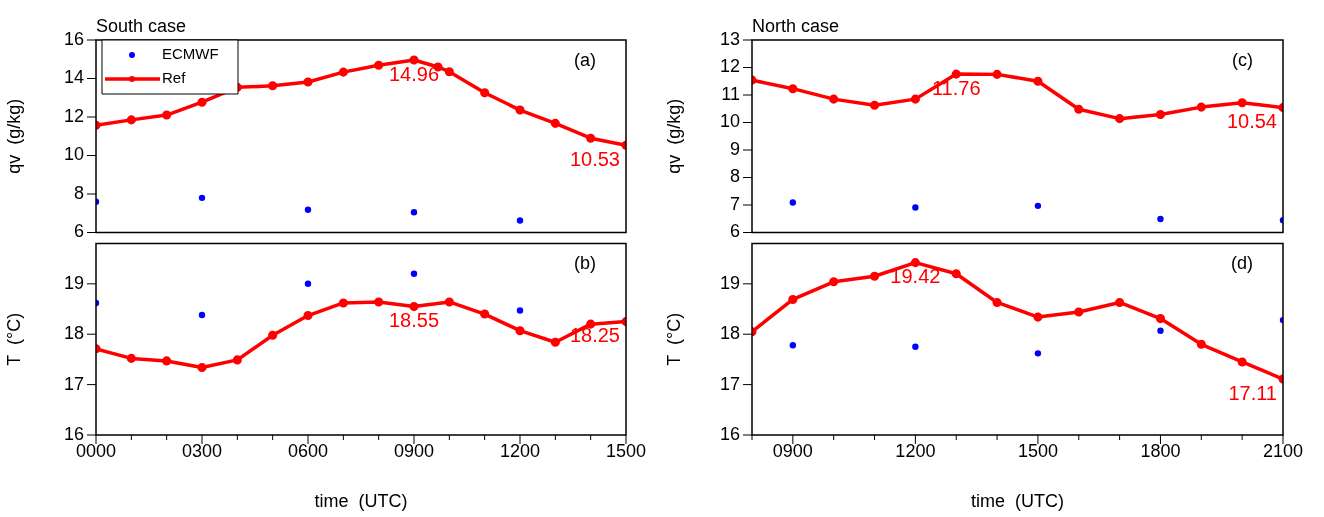  I want to click on legend-label: Ref, so click(174, 78).